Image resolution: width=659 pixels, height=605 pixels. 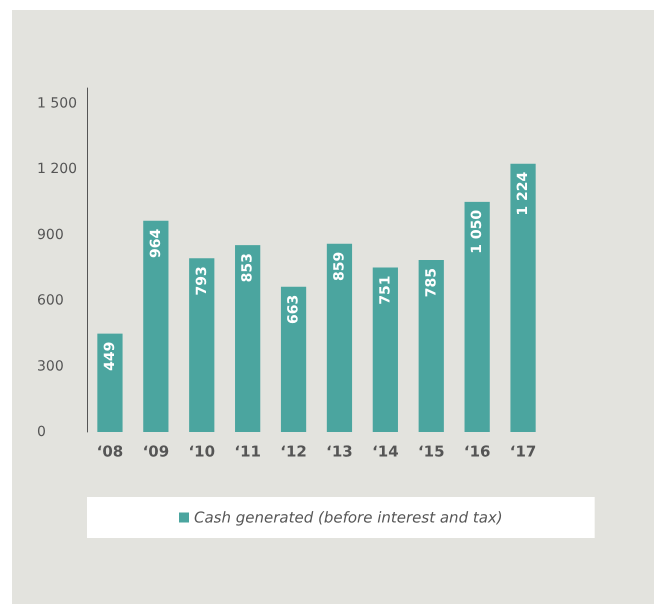 I want to click on data-label: 449, so click(x=110, y=356).